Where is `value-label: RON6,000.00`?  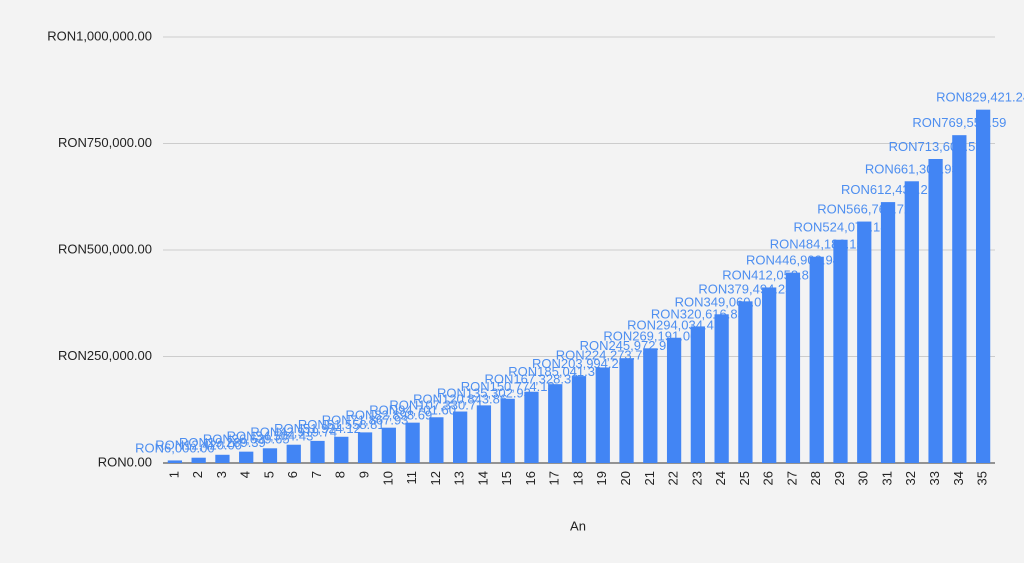 value-label: RON6,000.00 is located at coordinates (175, 447).